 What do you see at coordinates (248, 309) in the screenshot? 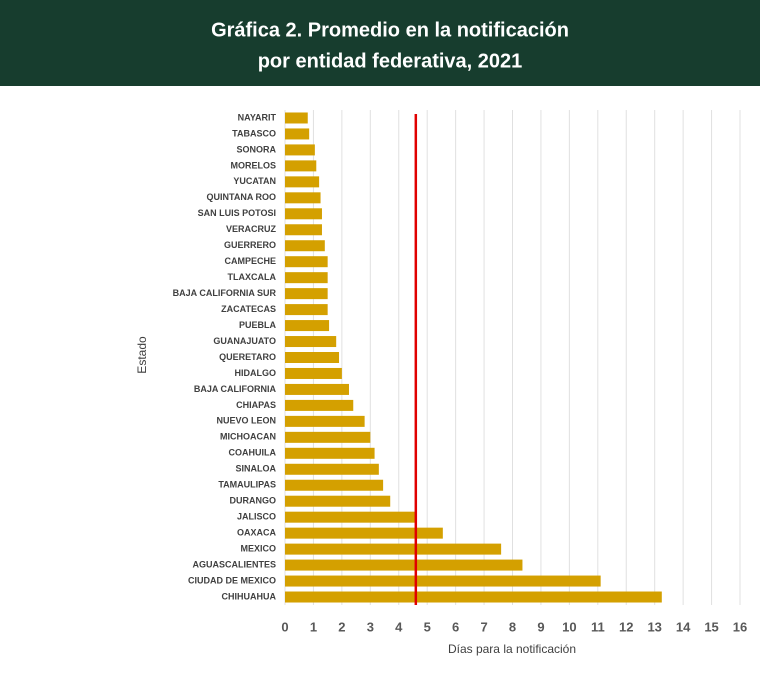
I see `y-tick-label: ZACATECAS` at bounding box center [248, 309].